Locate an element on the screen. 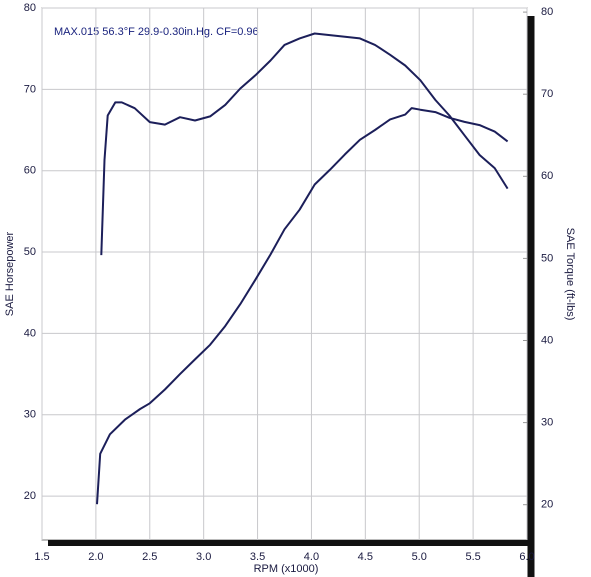 The width and height of the screenshot is (591, 577). x-tick-label: 2.5 is located at coordinates (149, 557).